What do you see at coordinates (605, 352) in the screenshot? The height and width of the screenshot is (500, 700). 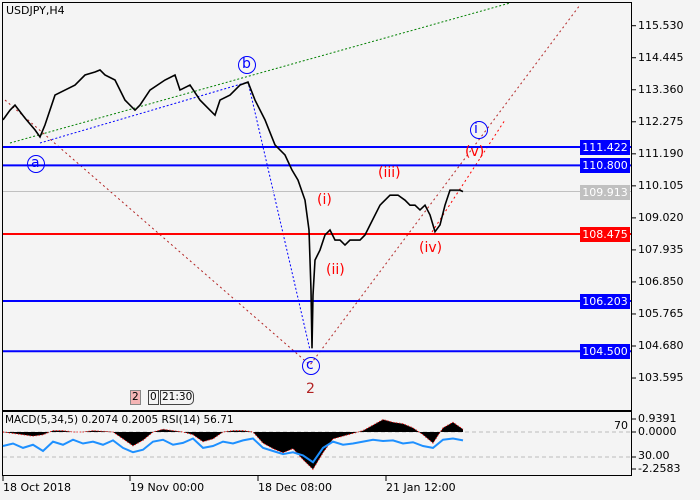 I see `level-price-label: 104.500` at bounding box center [605, 352].